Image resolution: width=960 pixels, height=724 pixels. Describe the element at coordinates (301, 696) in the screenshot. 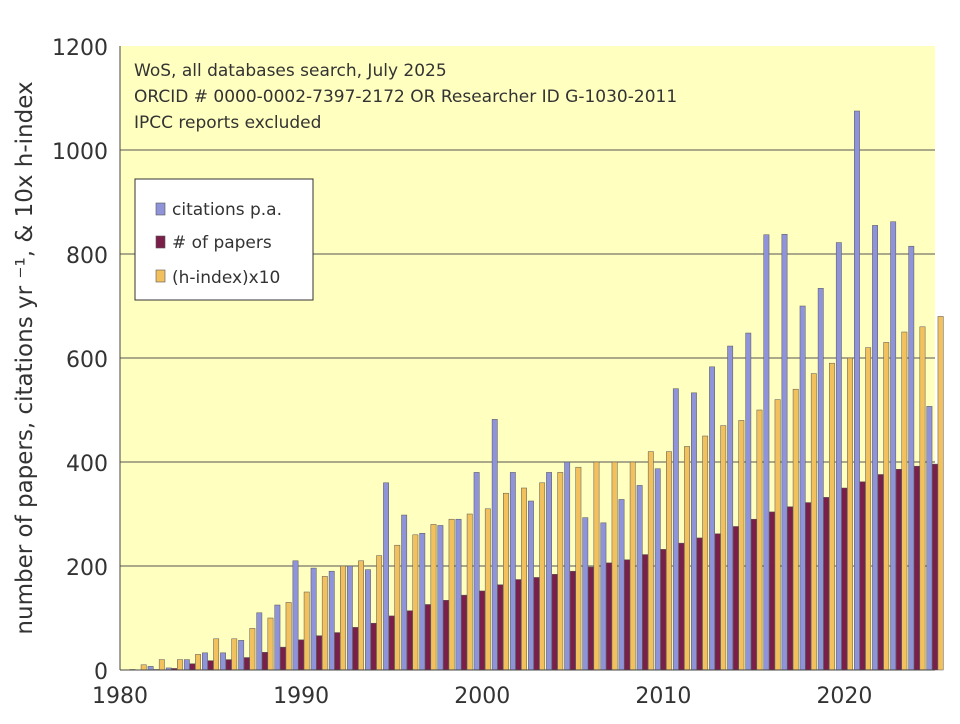

I see `x-tick-label: 1990` at that location.